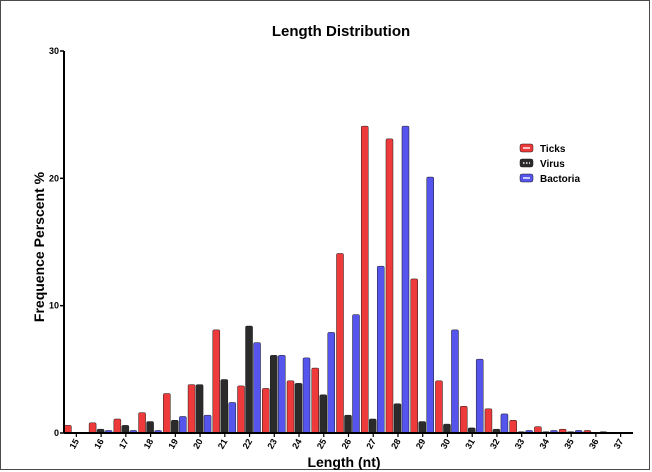 The image size is (652, 472). I want to click on x-tick-label-29: 29, so click(421, 444).